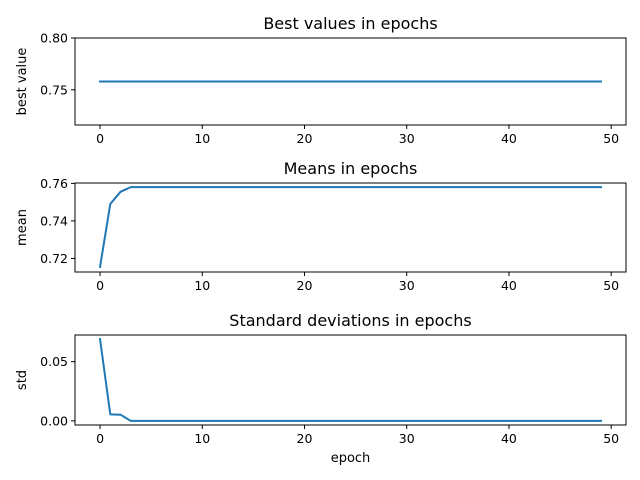 This screenshot has height=480, width=640. What do you see at coordinates (350, 320) in the screenshot?
I see `chart-title: Standard deviations in epochs` at bounding box center [350, 320].